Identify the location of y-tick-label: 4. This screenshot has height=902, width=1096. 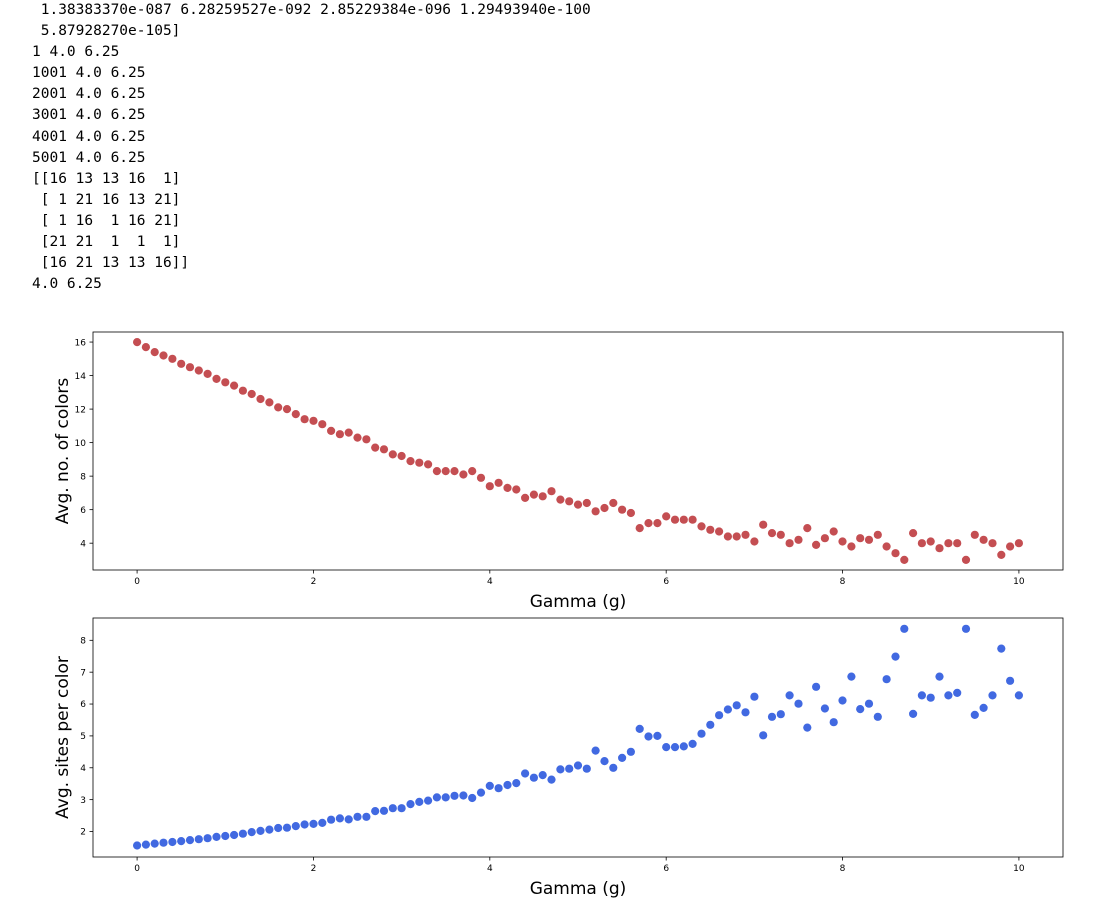
(83, 769).